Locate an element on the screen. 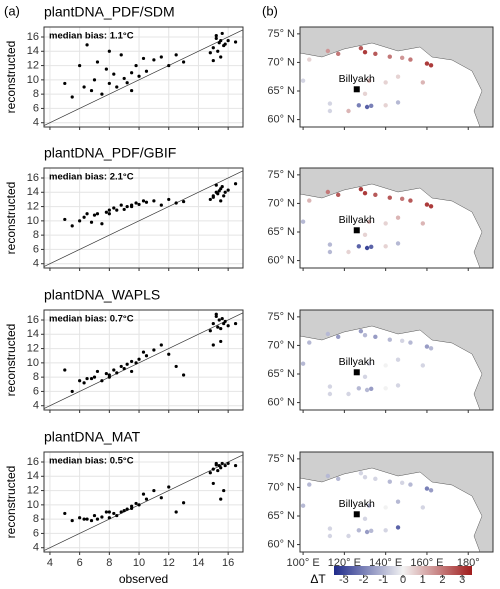  y-tick-label: 6 is located at coordinates (36, 249).